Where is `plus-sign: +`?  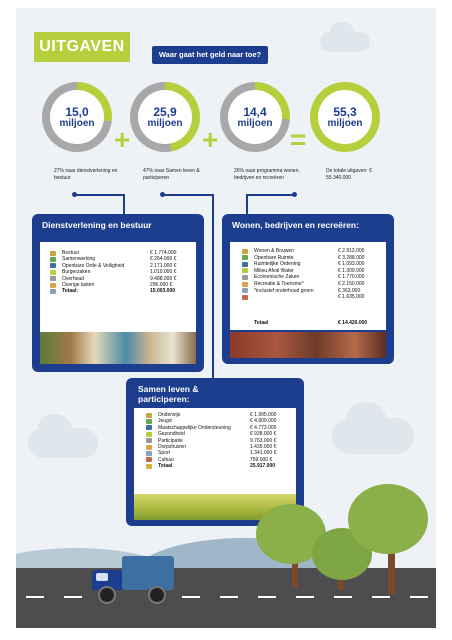 plus-sign: + is located at coordinates (122, 139).